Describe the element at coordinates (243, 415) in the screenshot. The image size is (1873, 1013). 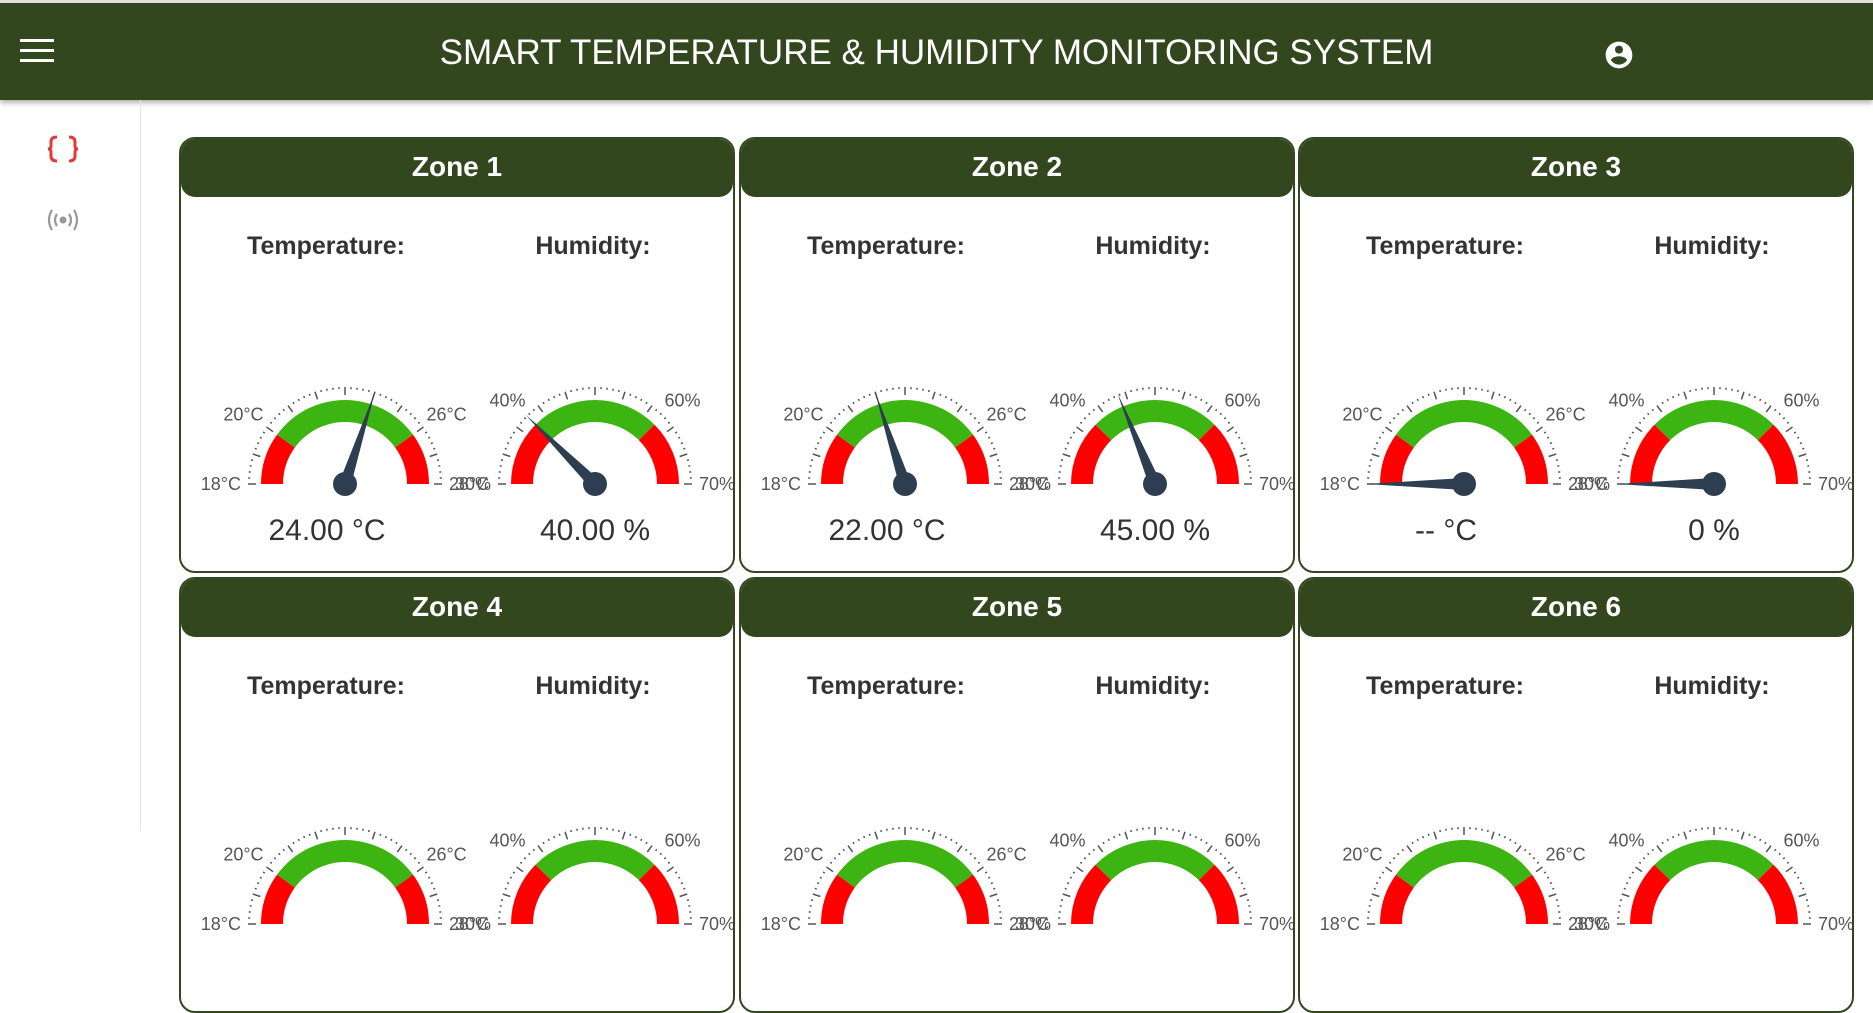
I see `tick-label: 20°C` at that location.